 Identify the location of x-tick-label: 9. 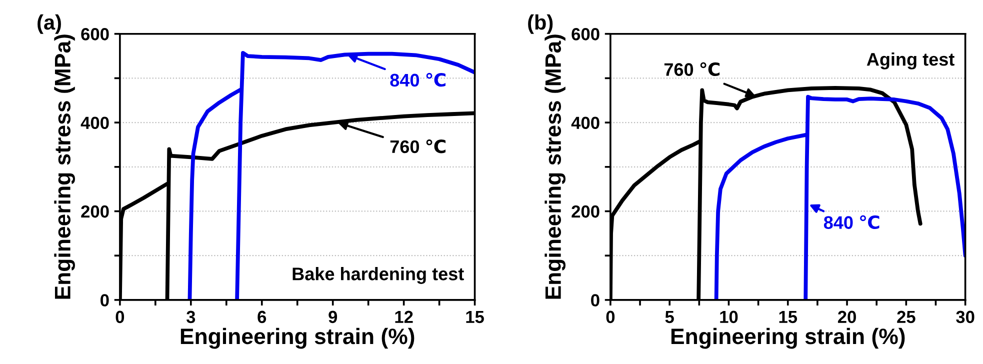
(333, 317).